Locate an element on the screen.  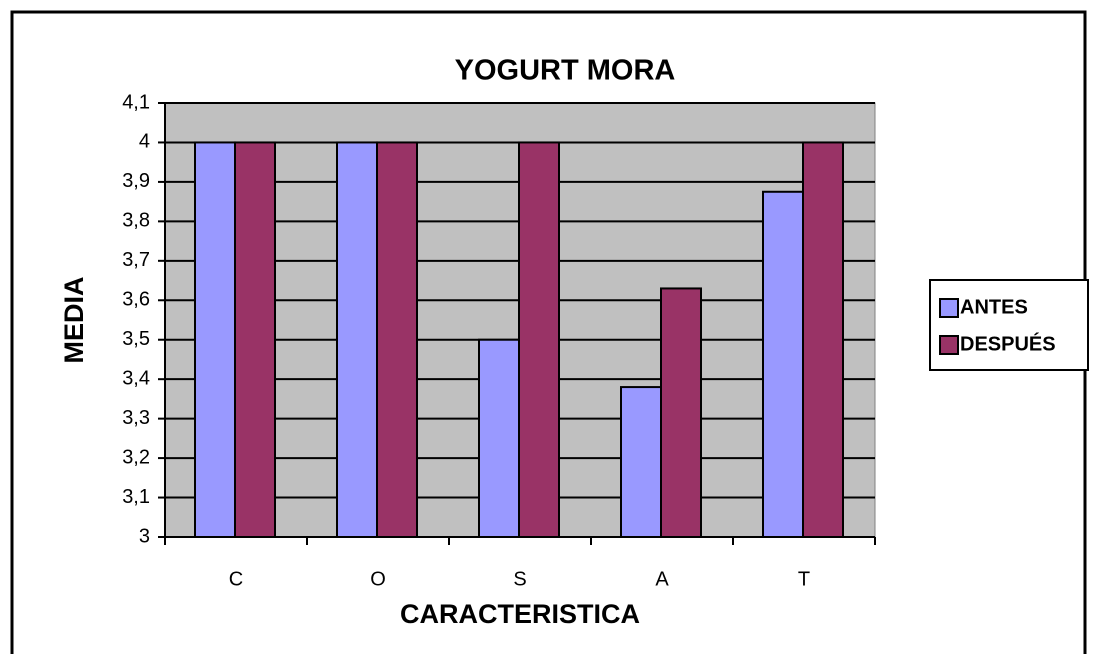
x-tick-label: S is located at coordinates (519, 579).